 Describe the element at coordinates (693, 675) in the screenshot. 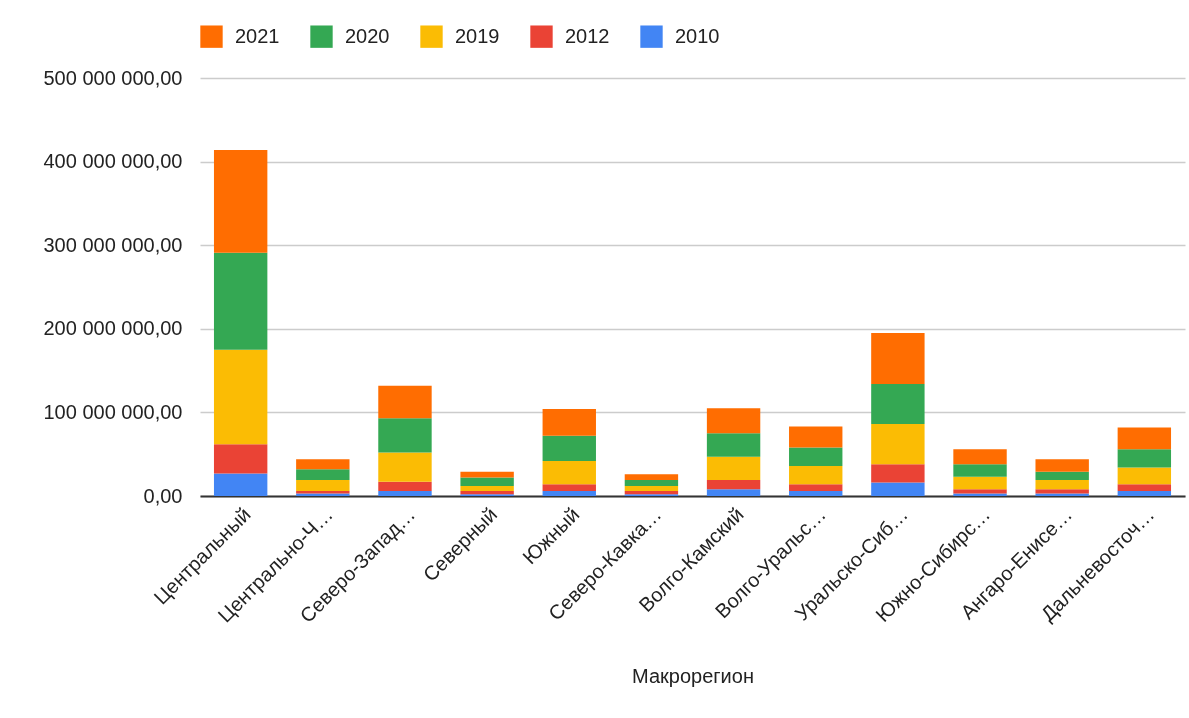

I see `x-axis-title: Макрорегион` at that location.